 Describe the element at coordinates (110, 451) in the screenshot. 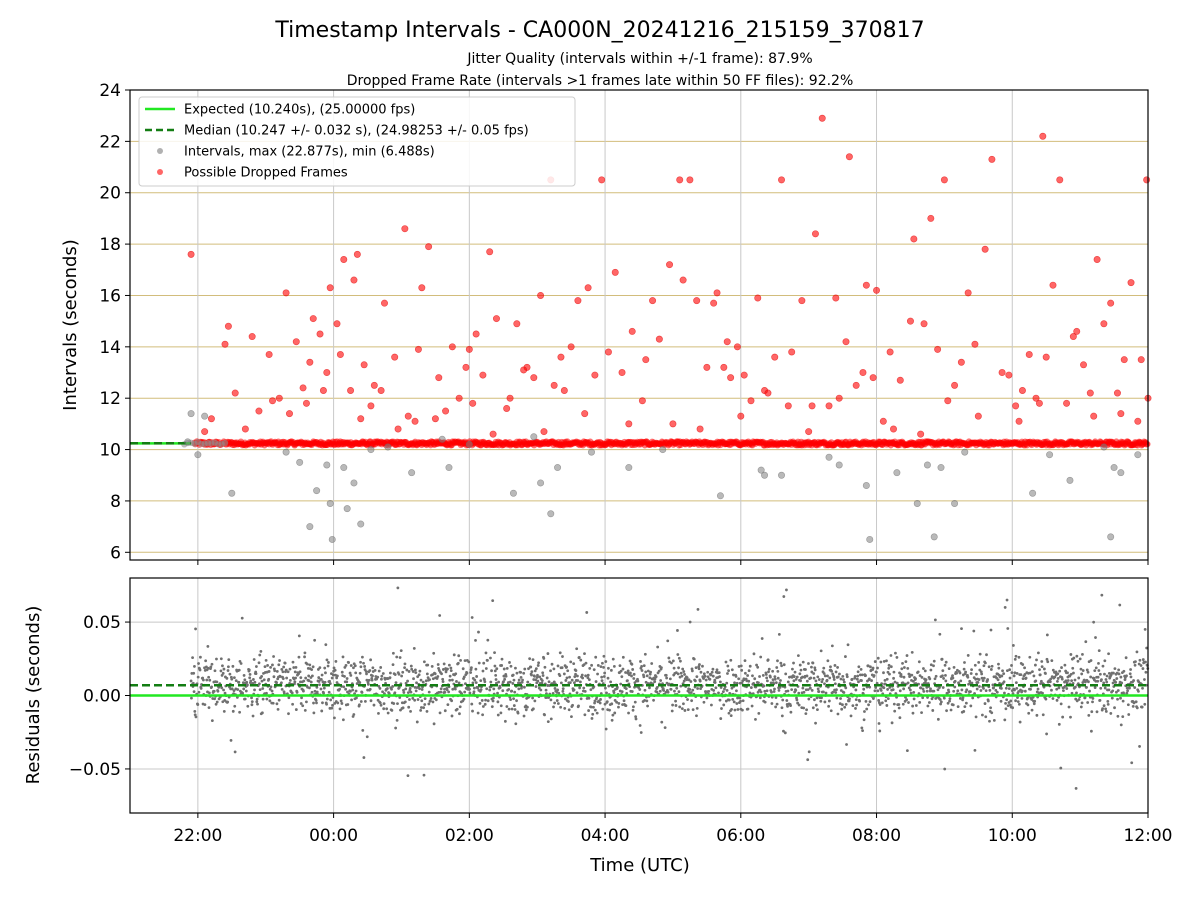

I see `top-y-tick-label: 10` at that location.